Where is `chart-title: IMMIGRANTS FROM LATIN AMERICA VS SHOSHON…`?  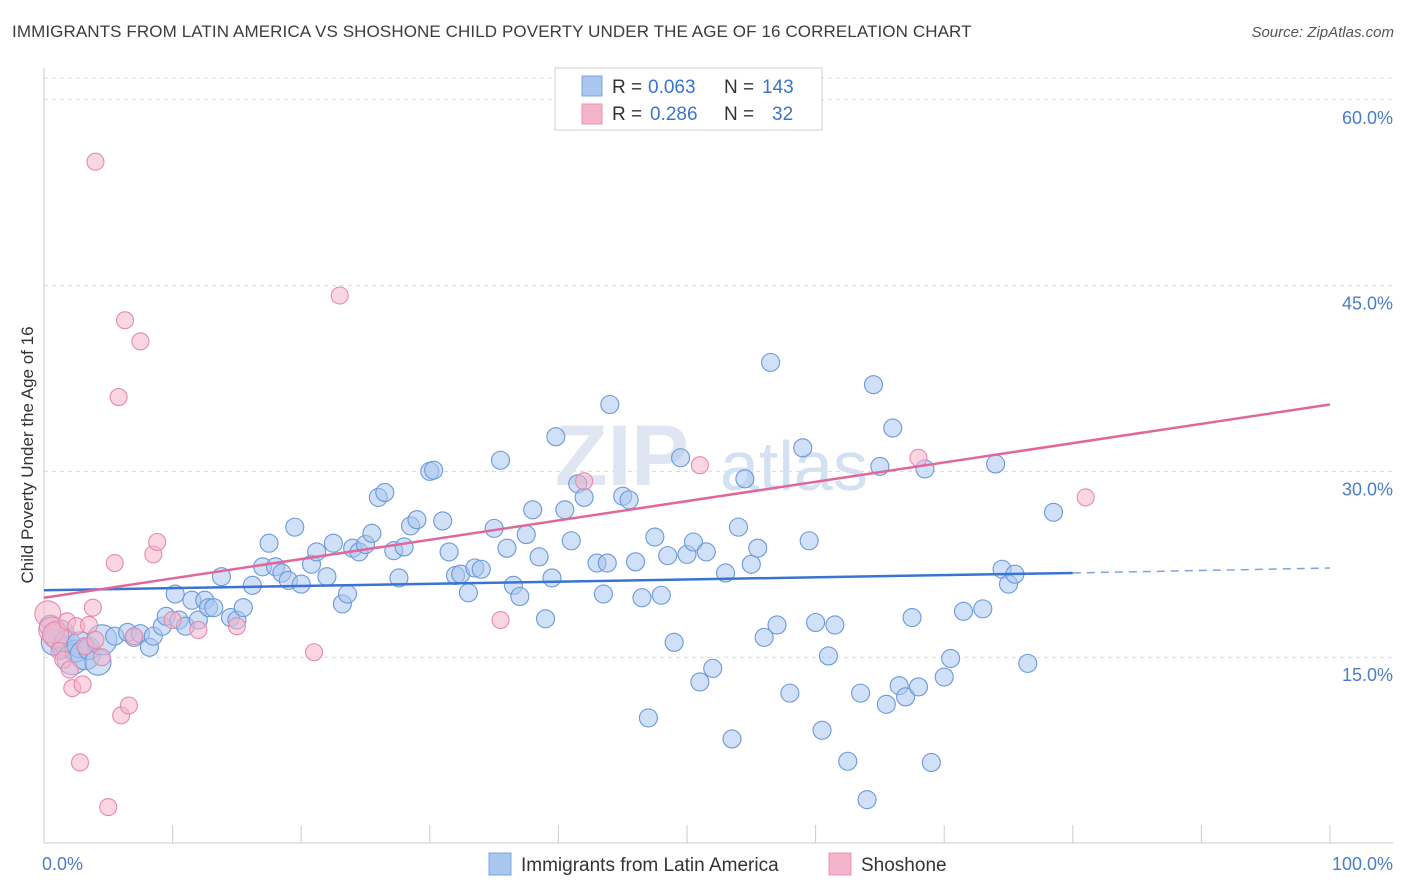 chart-title: IMMIGRANTS FROM LATIN AMERICA VS SHOSHON… is located at coordinates (492, 31).